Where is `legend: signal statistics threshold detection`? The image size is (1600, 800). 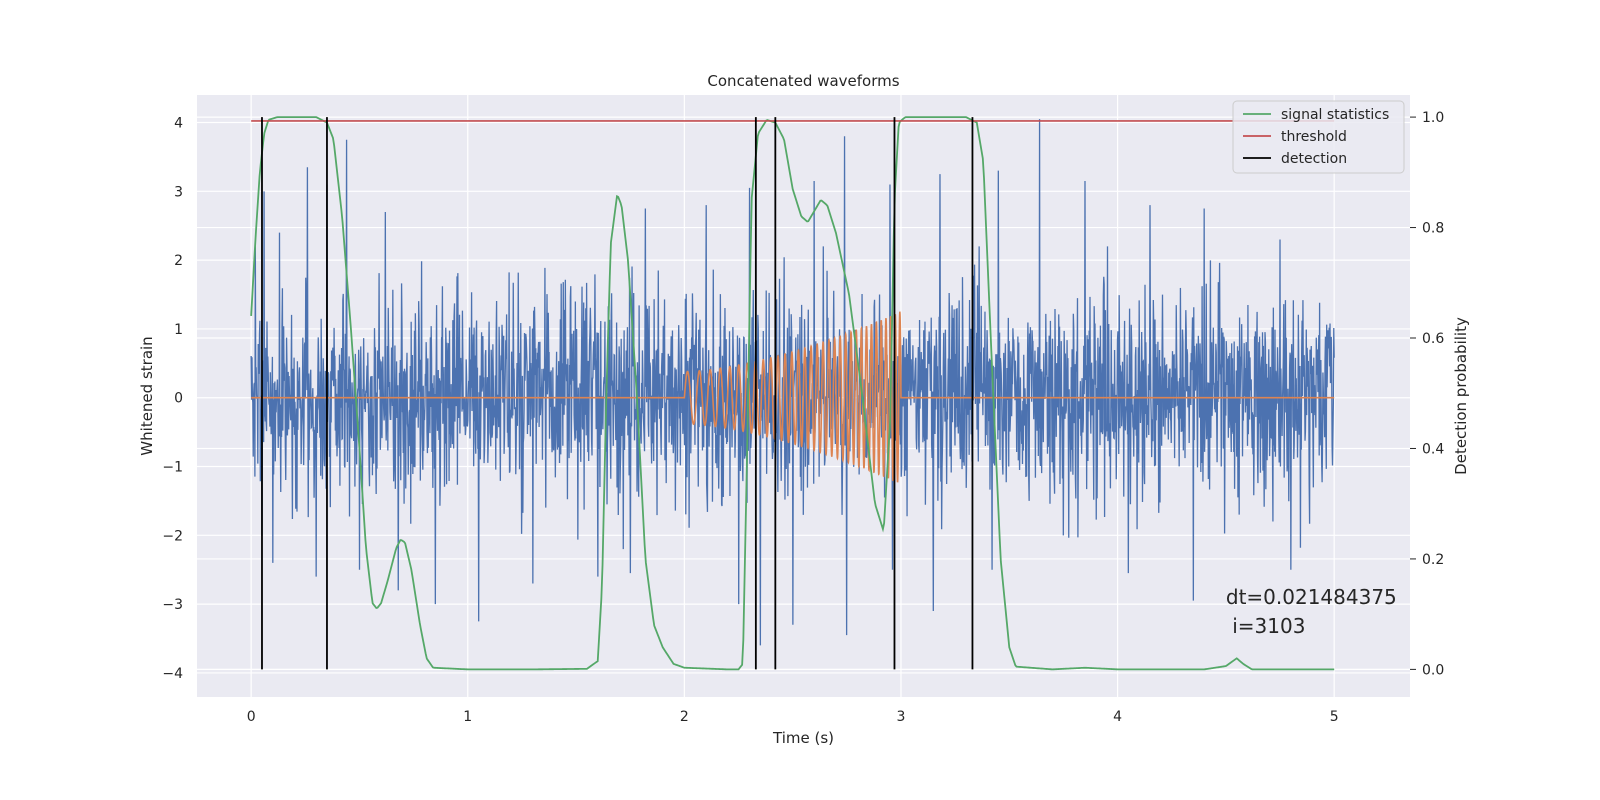 legend: signal statistics threshold detection is located at coordinates (1318, 137).